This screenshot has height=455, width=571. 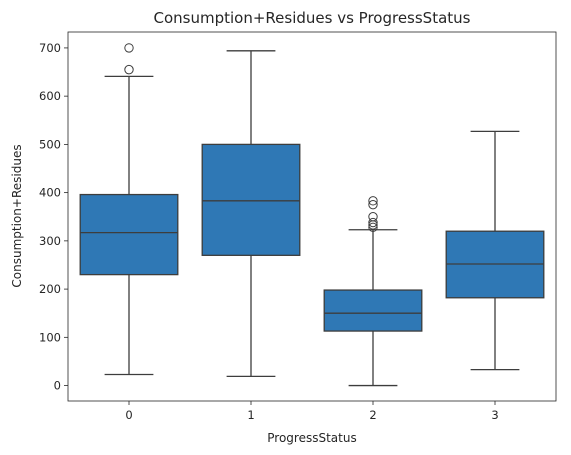 What do you see at coordinates (250, 415) in the screenshot?
I see `x-tick-label-1: 1` at bounding box center [250, 415].